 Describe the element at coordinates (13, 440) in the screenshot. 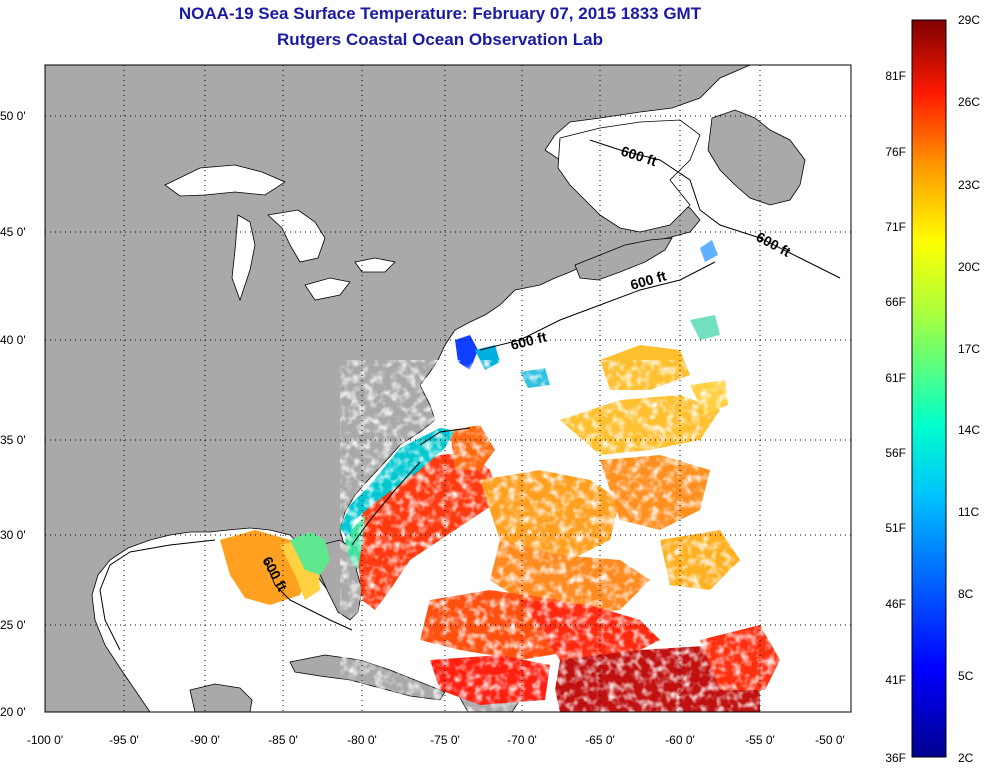

I see `lat-tick-label: 35 0'` at that location.